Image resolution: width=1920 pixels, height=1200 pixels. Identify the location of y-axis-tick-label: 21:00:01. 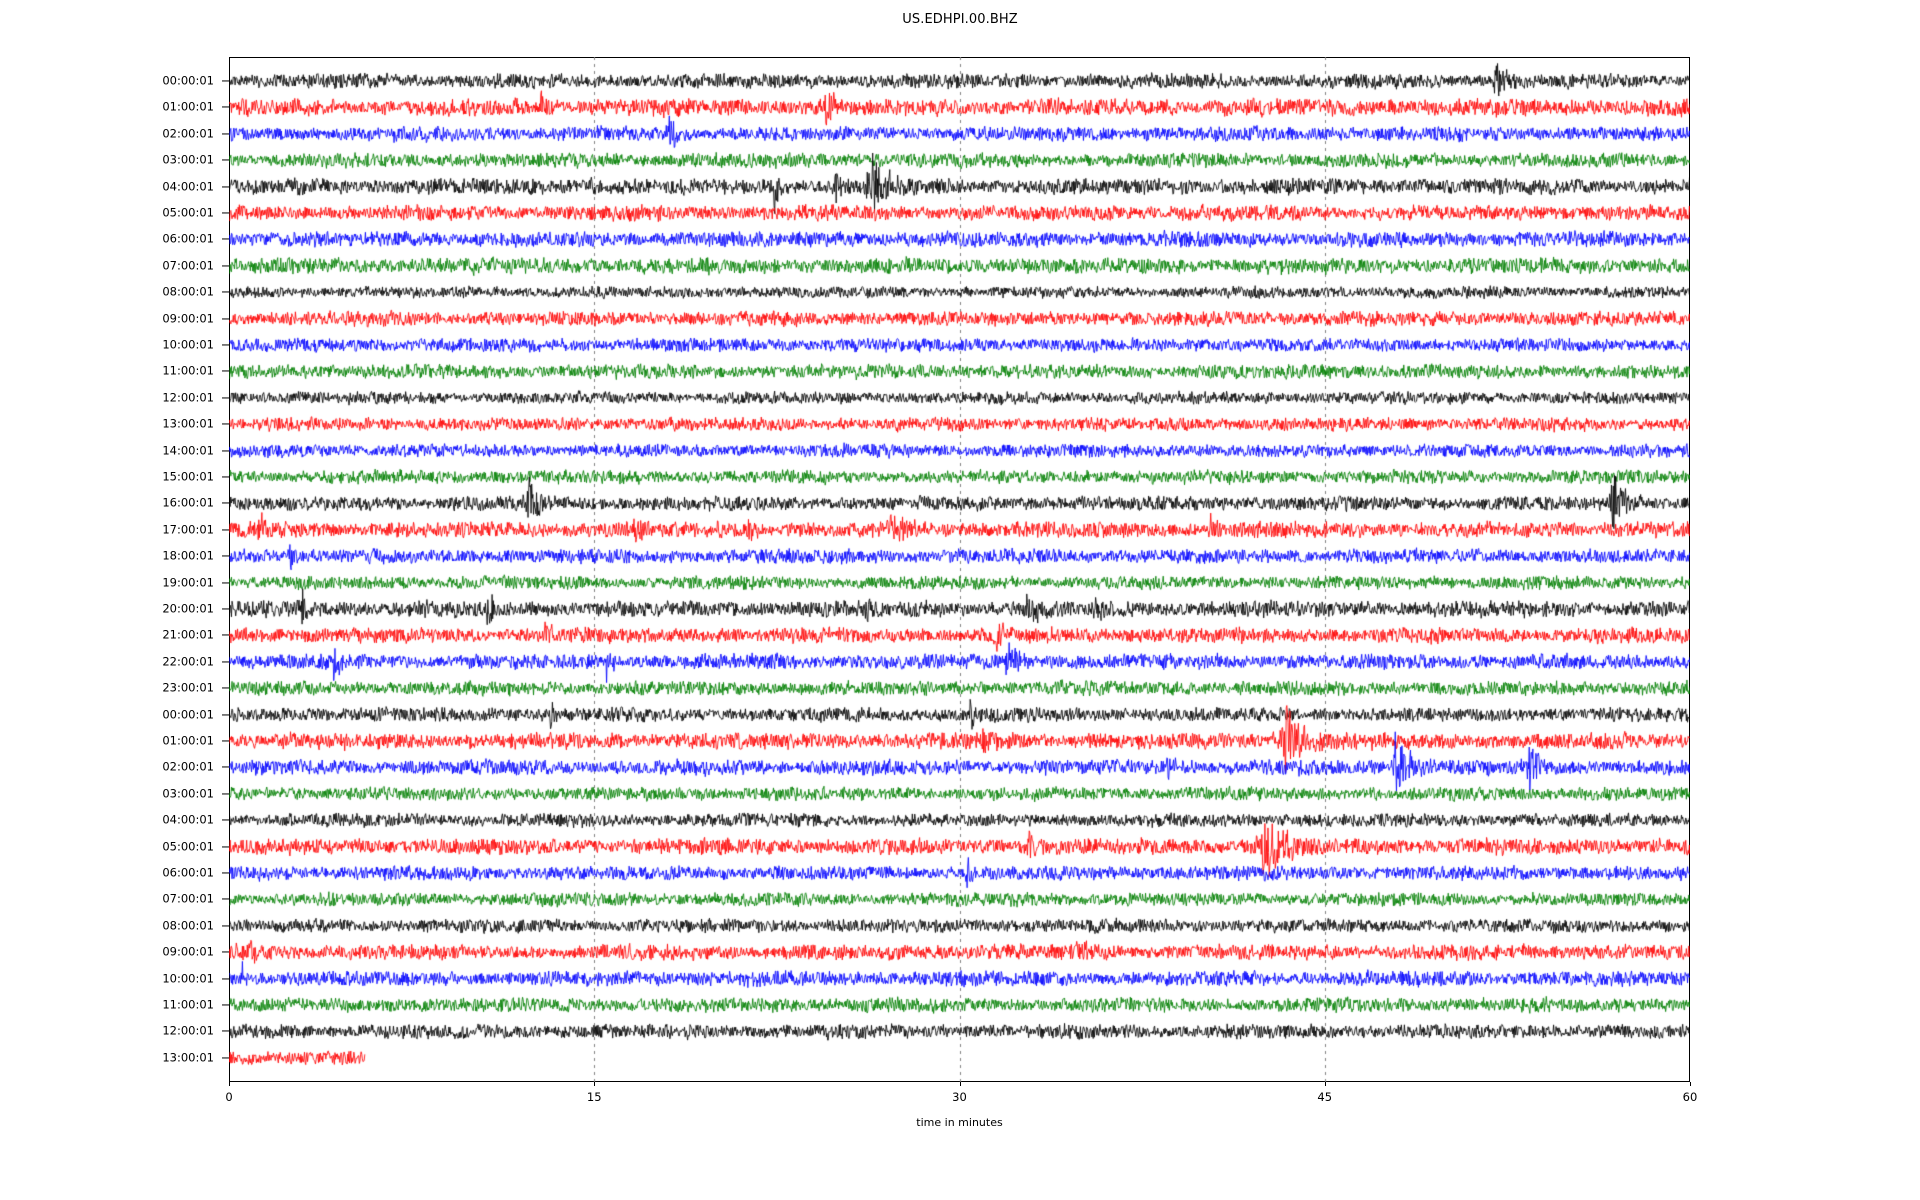
(188, 634).